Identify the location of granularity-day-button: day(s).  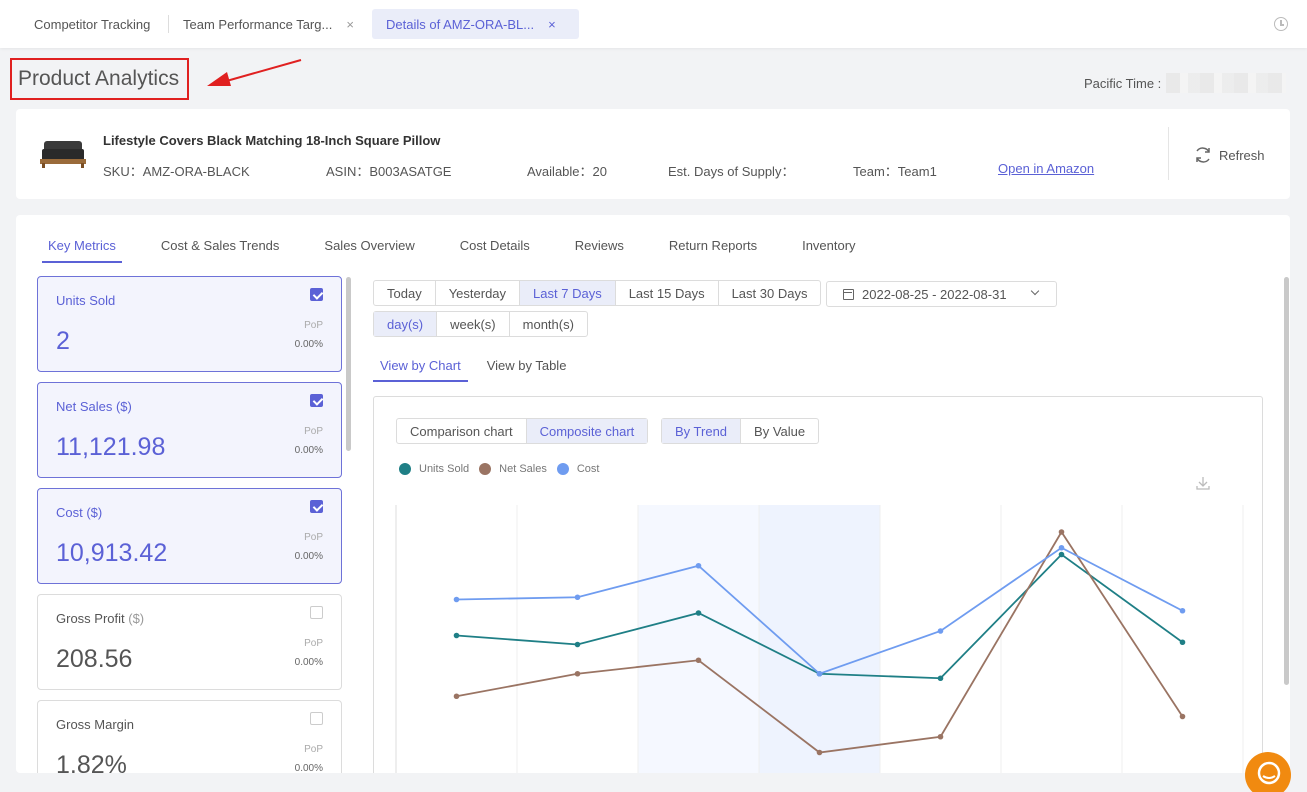
(405, 324).